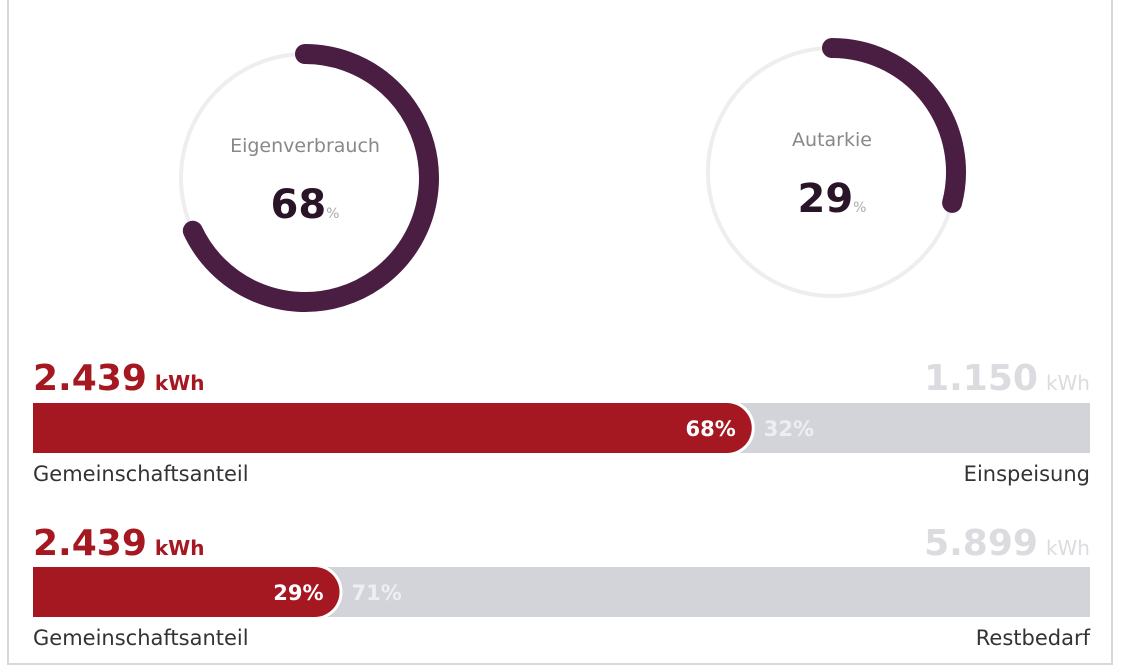 This screenshot has width=1144, height=668. What do you see at coordinates (1033, 638) in the screenshot?
I see `right-label: Restbedarf` at bounding box center [1033, 638].